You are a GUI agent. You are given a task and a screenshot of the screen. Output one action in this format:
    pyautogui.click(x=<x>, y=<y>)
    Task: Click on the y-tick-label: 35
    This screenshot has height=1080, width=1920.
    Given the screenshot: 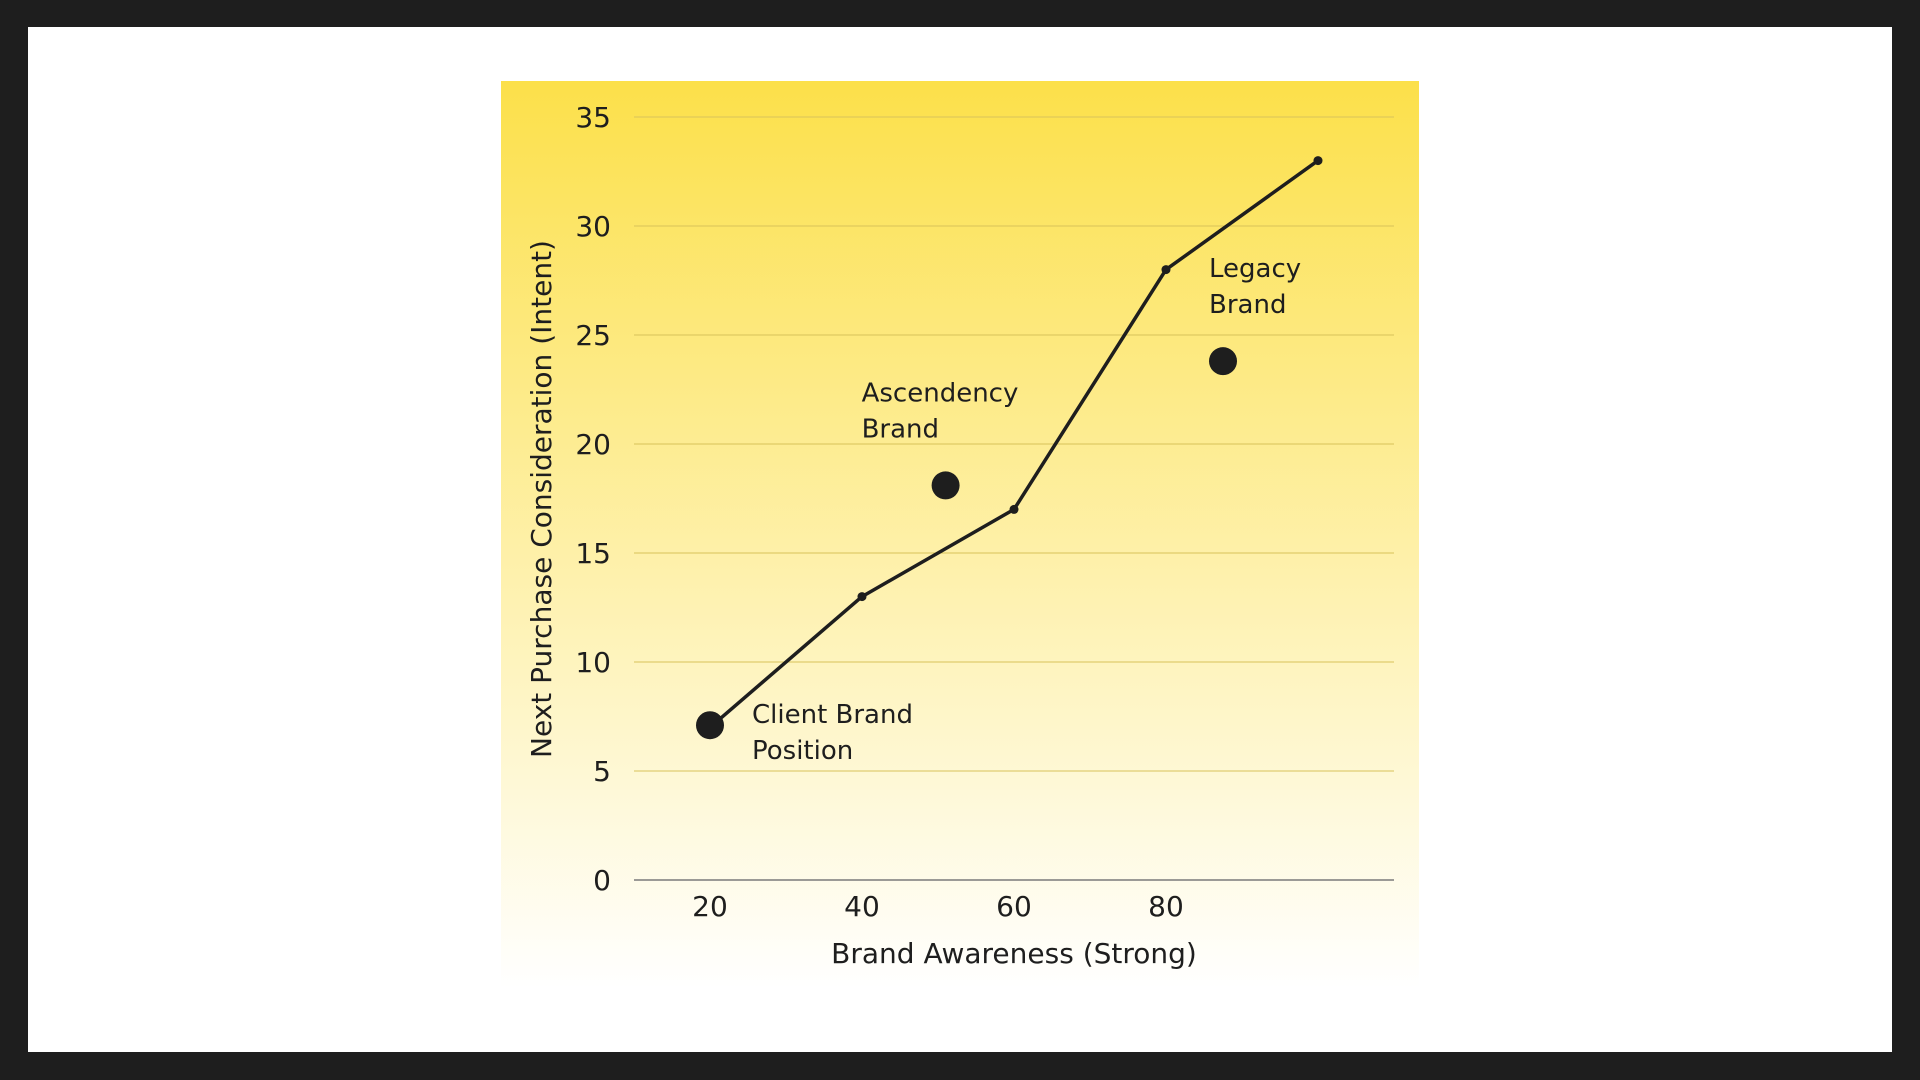 What is the action you would take?
    pyautogui.click(x=593, y=117)
    